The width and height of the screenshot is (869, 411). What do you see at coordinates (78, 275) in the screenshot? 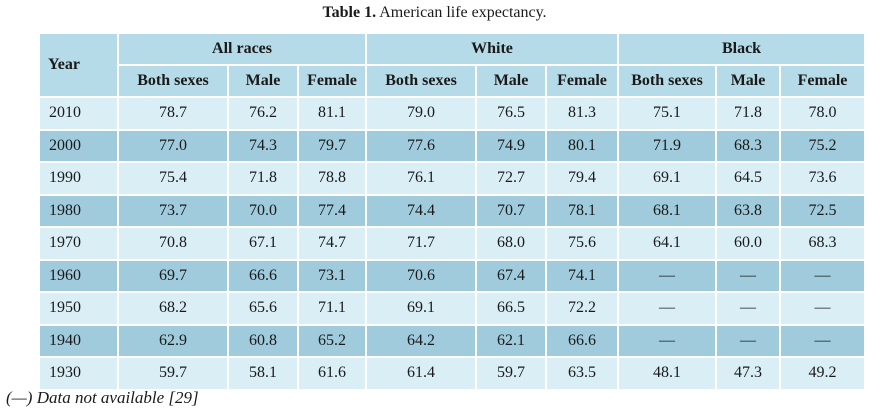
I see `year-cell: 1960` at bounding box center [78, 275].